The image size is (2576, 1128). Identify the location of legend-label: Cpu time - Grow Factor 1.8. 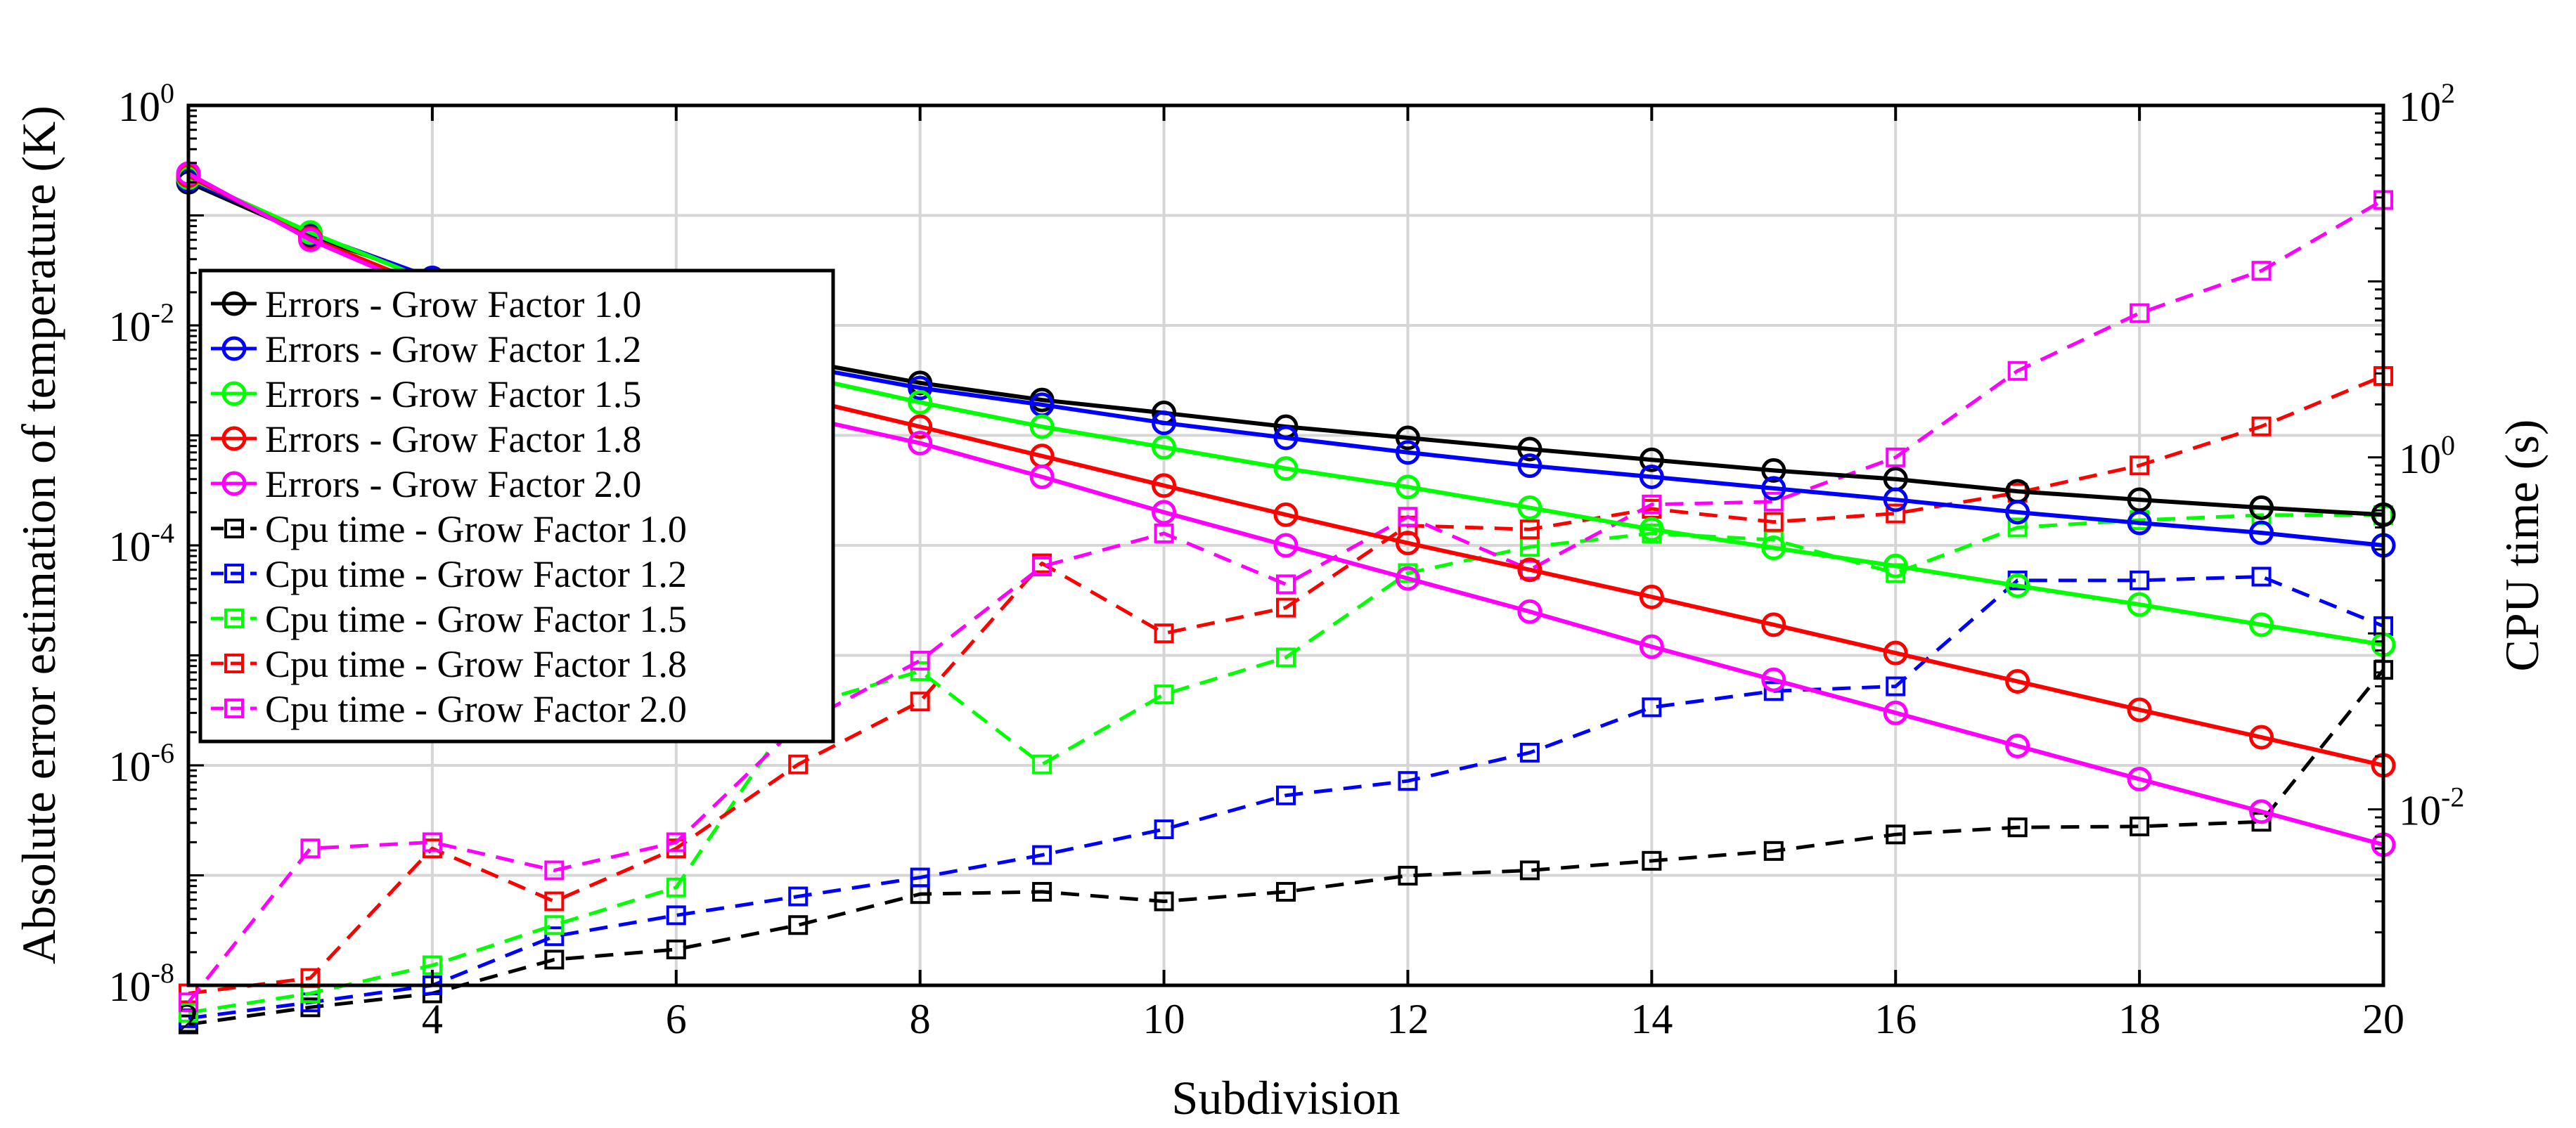
(476, 664).